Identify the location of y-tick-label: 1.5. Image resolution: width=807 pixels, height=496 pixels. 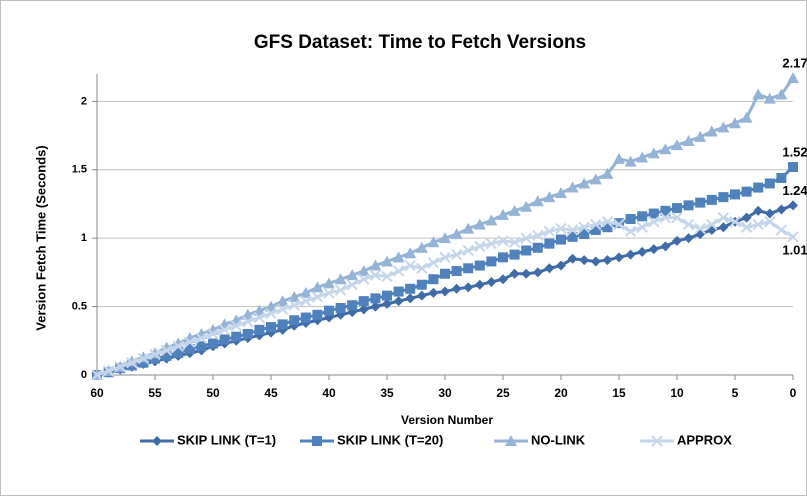
(79, 170).